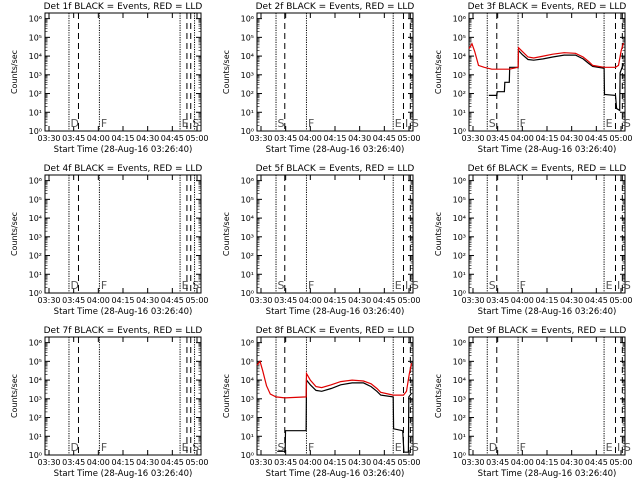 The height and width of the screenshot is (480, 640). What do you see at coordinates (546, 56) in the screenshot?
I see `series-line-lld` at bounding box center [546, 56].